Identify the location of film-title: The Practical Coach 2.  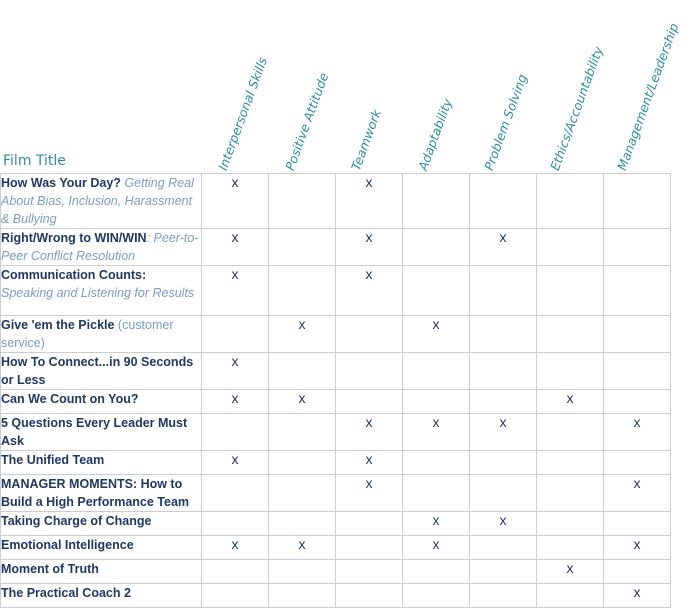
(66, 593).